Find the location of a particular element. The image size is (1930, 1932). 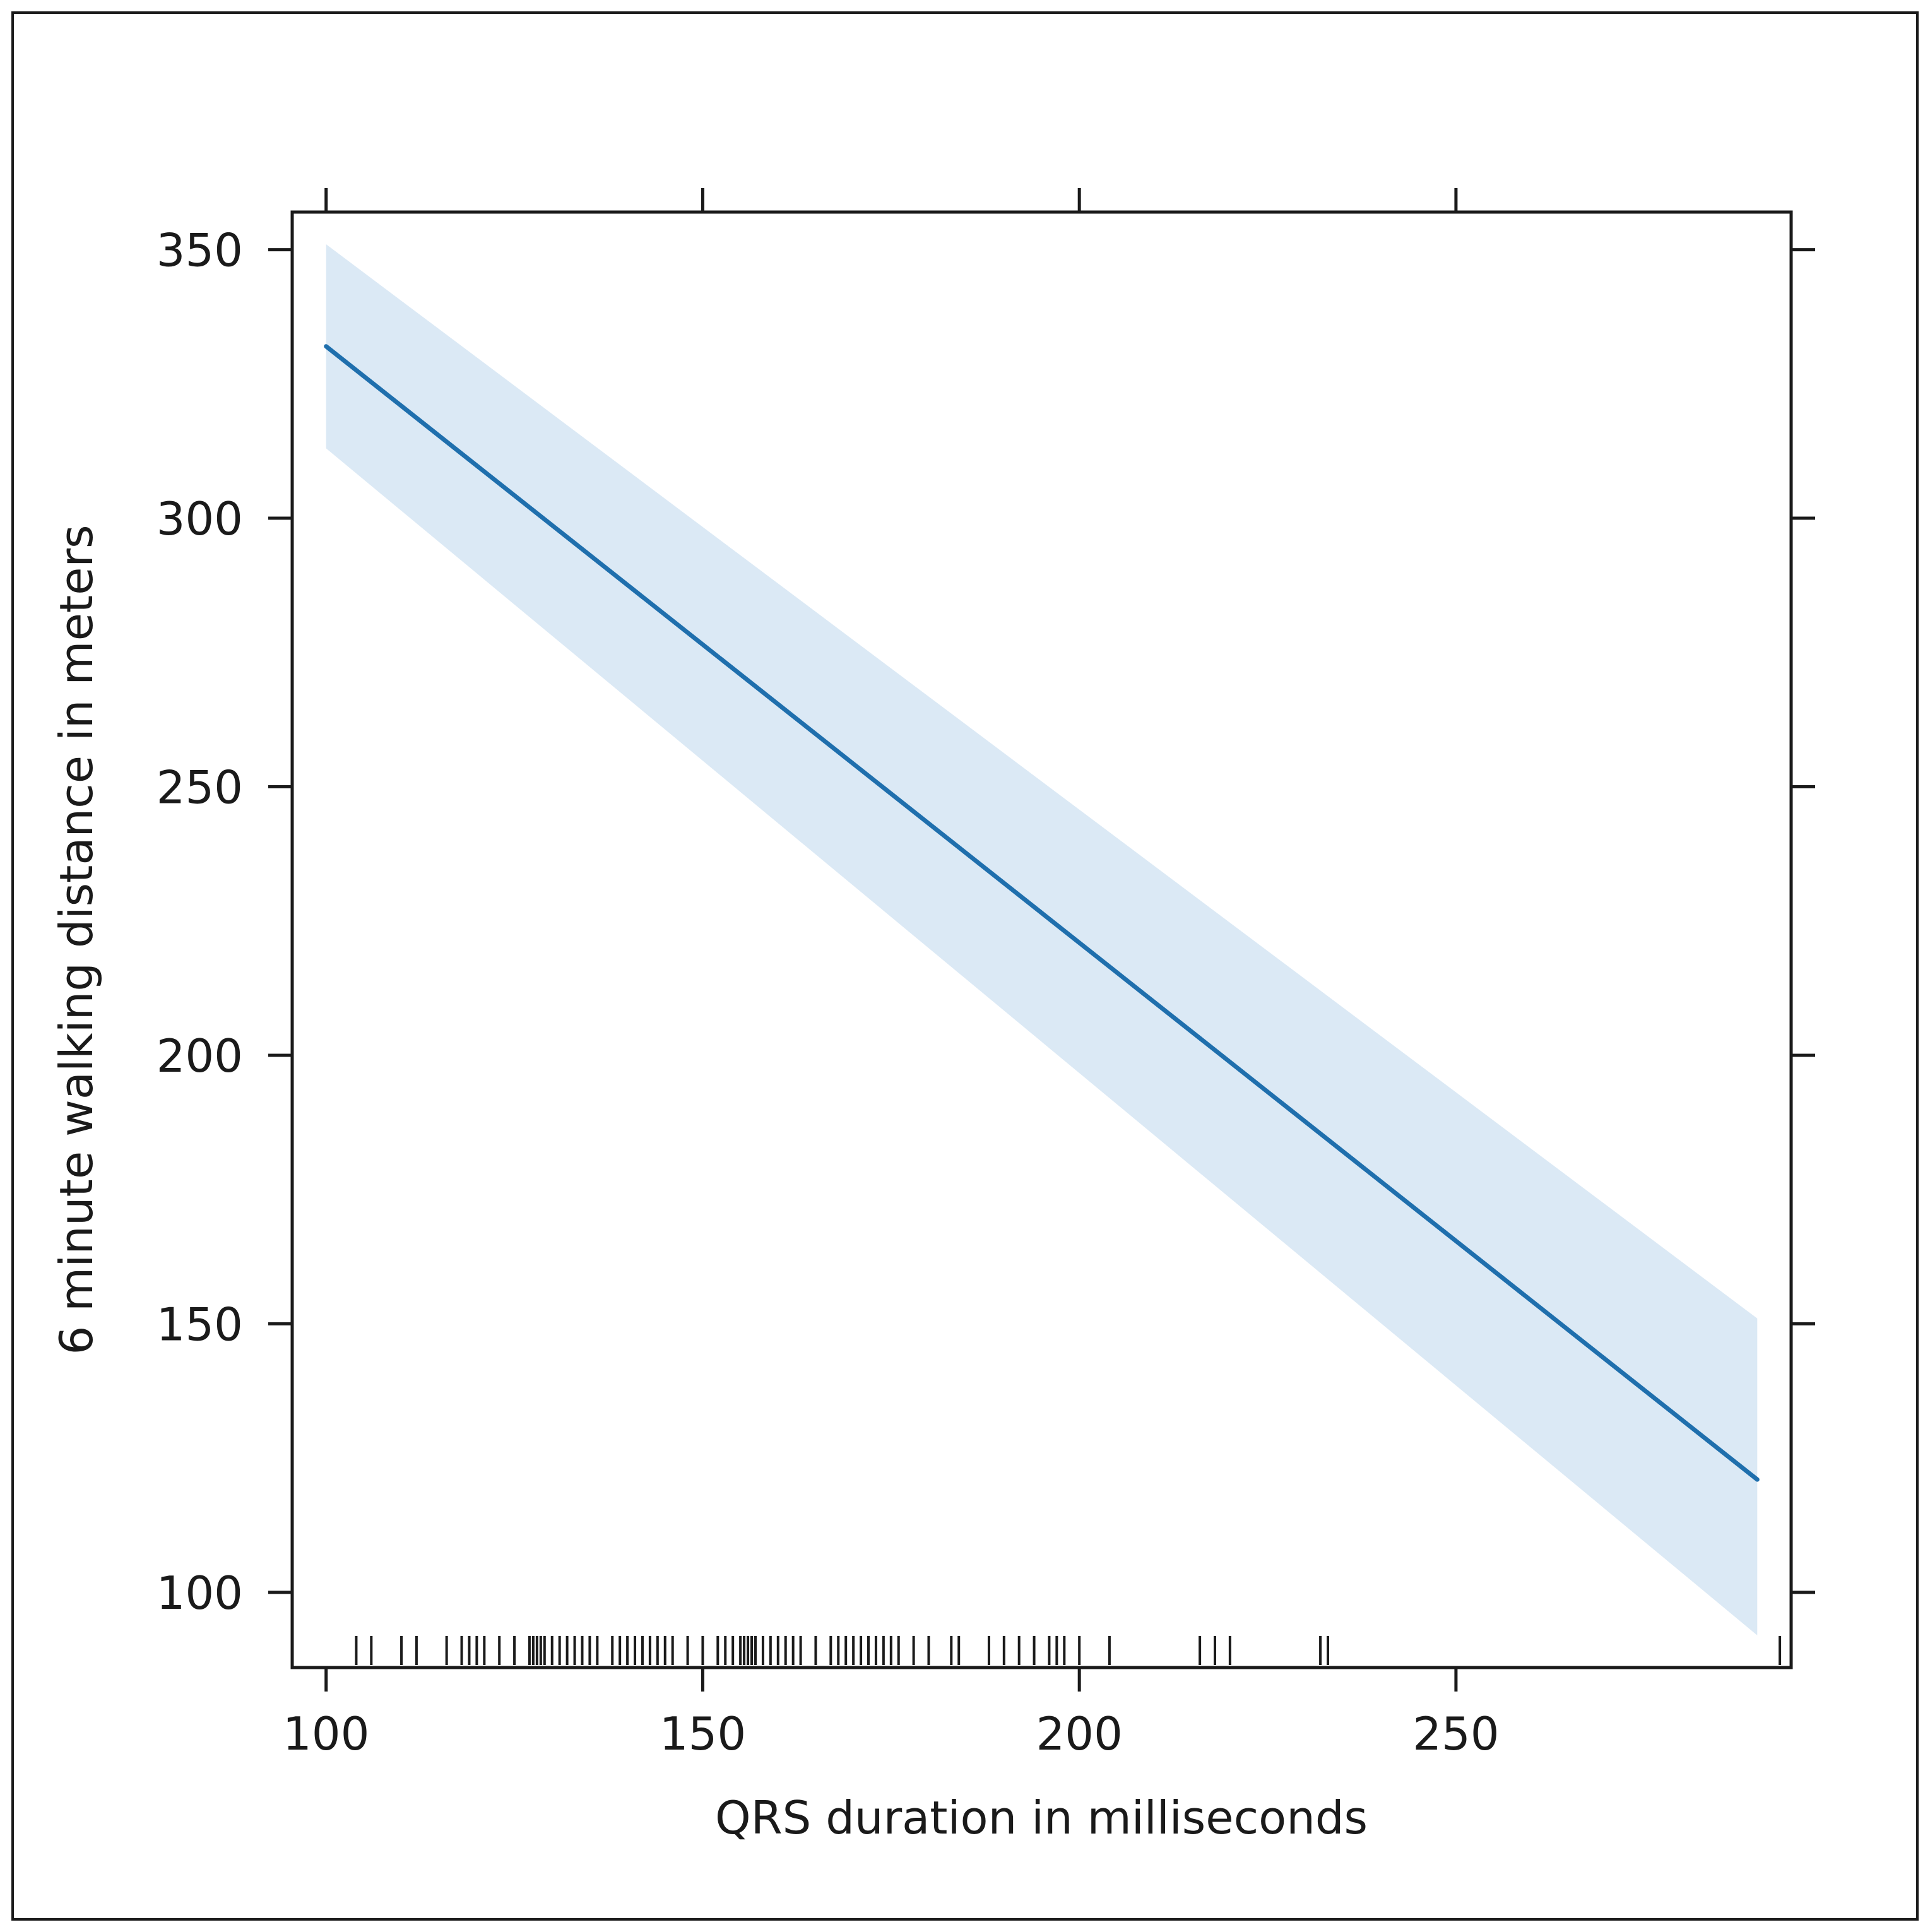

y-tick-label: 300 is located at coordinates (200, 518).